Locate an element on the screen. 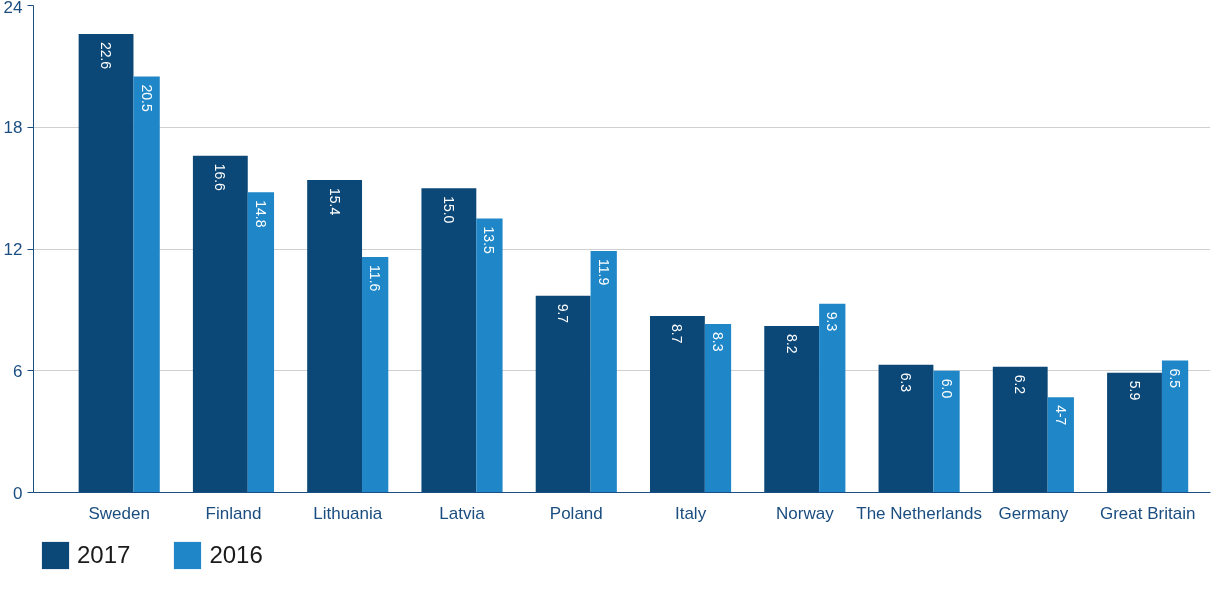 The height and width of the screenshot is (595, 1221). data-label: 6.5 is located at coordinates (1175, 378).